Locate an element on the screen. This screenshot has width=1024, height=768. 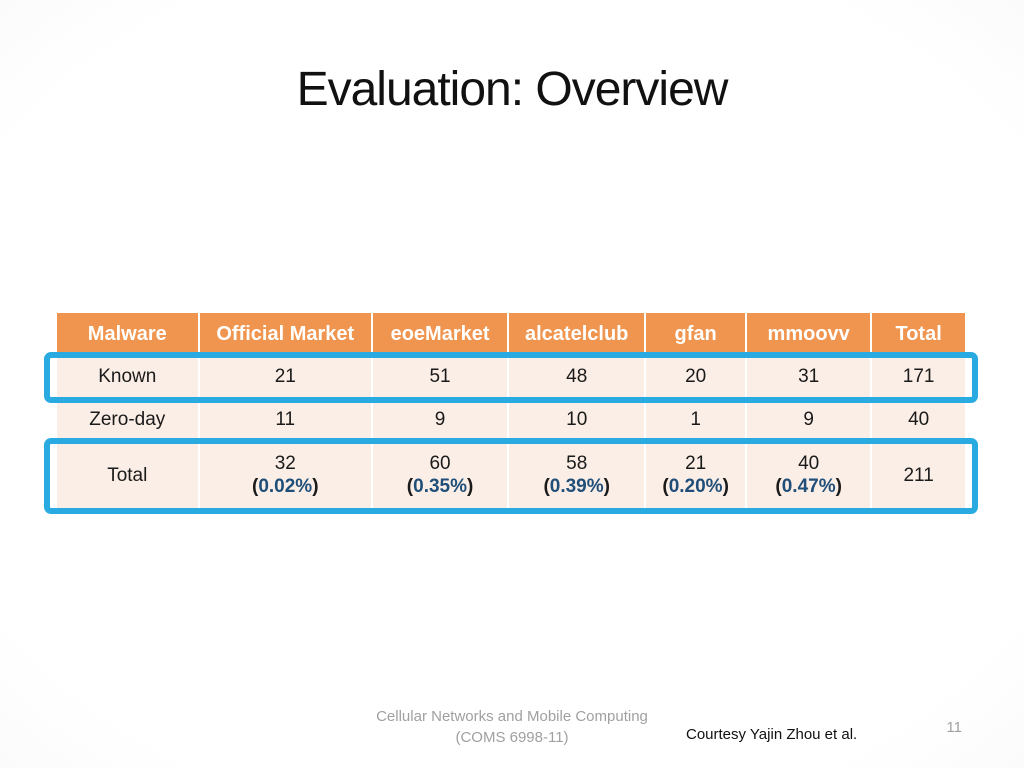
total-value: 58 is located at coordinates (577, 464).